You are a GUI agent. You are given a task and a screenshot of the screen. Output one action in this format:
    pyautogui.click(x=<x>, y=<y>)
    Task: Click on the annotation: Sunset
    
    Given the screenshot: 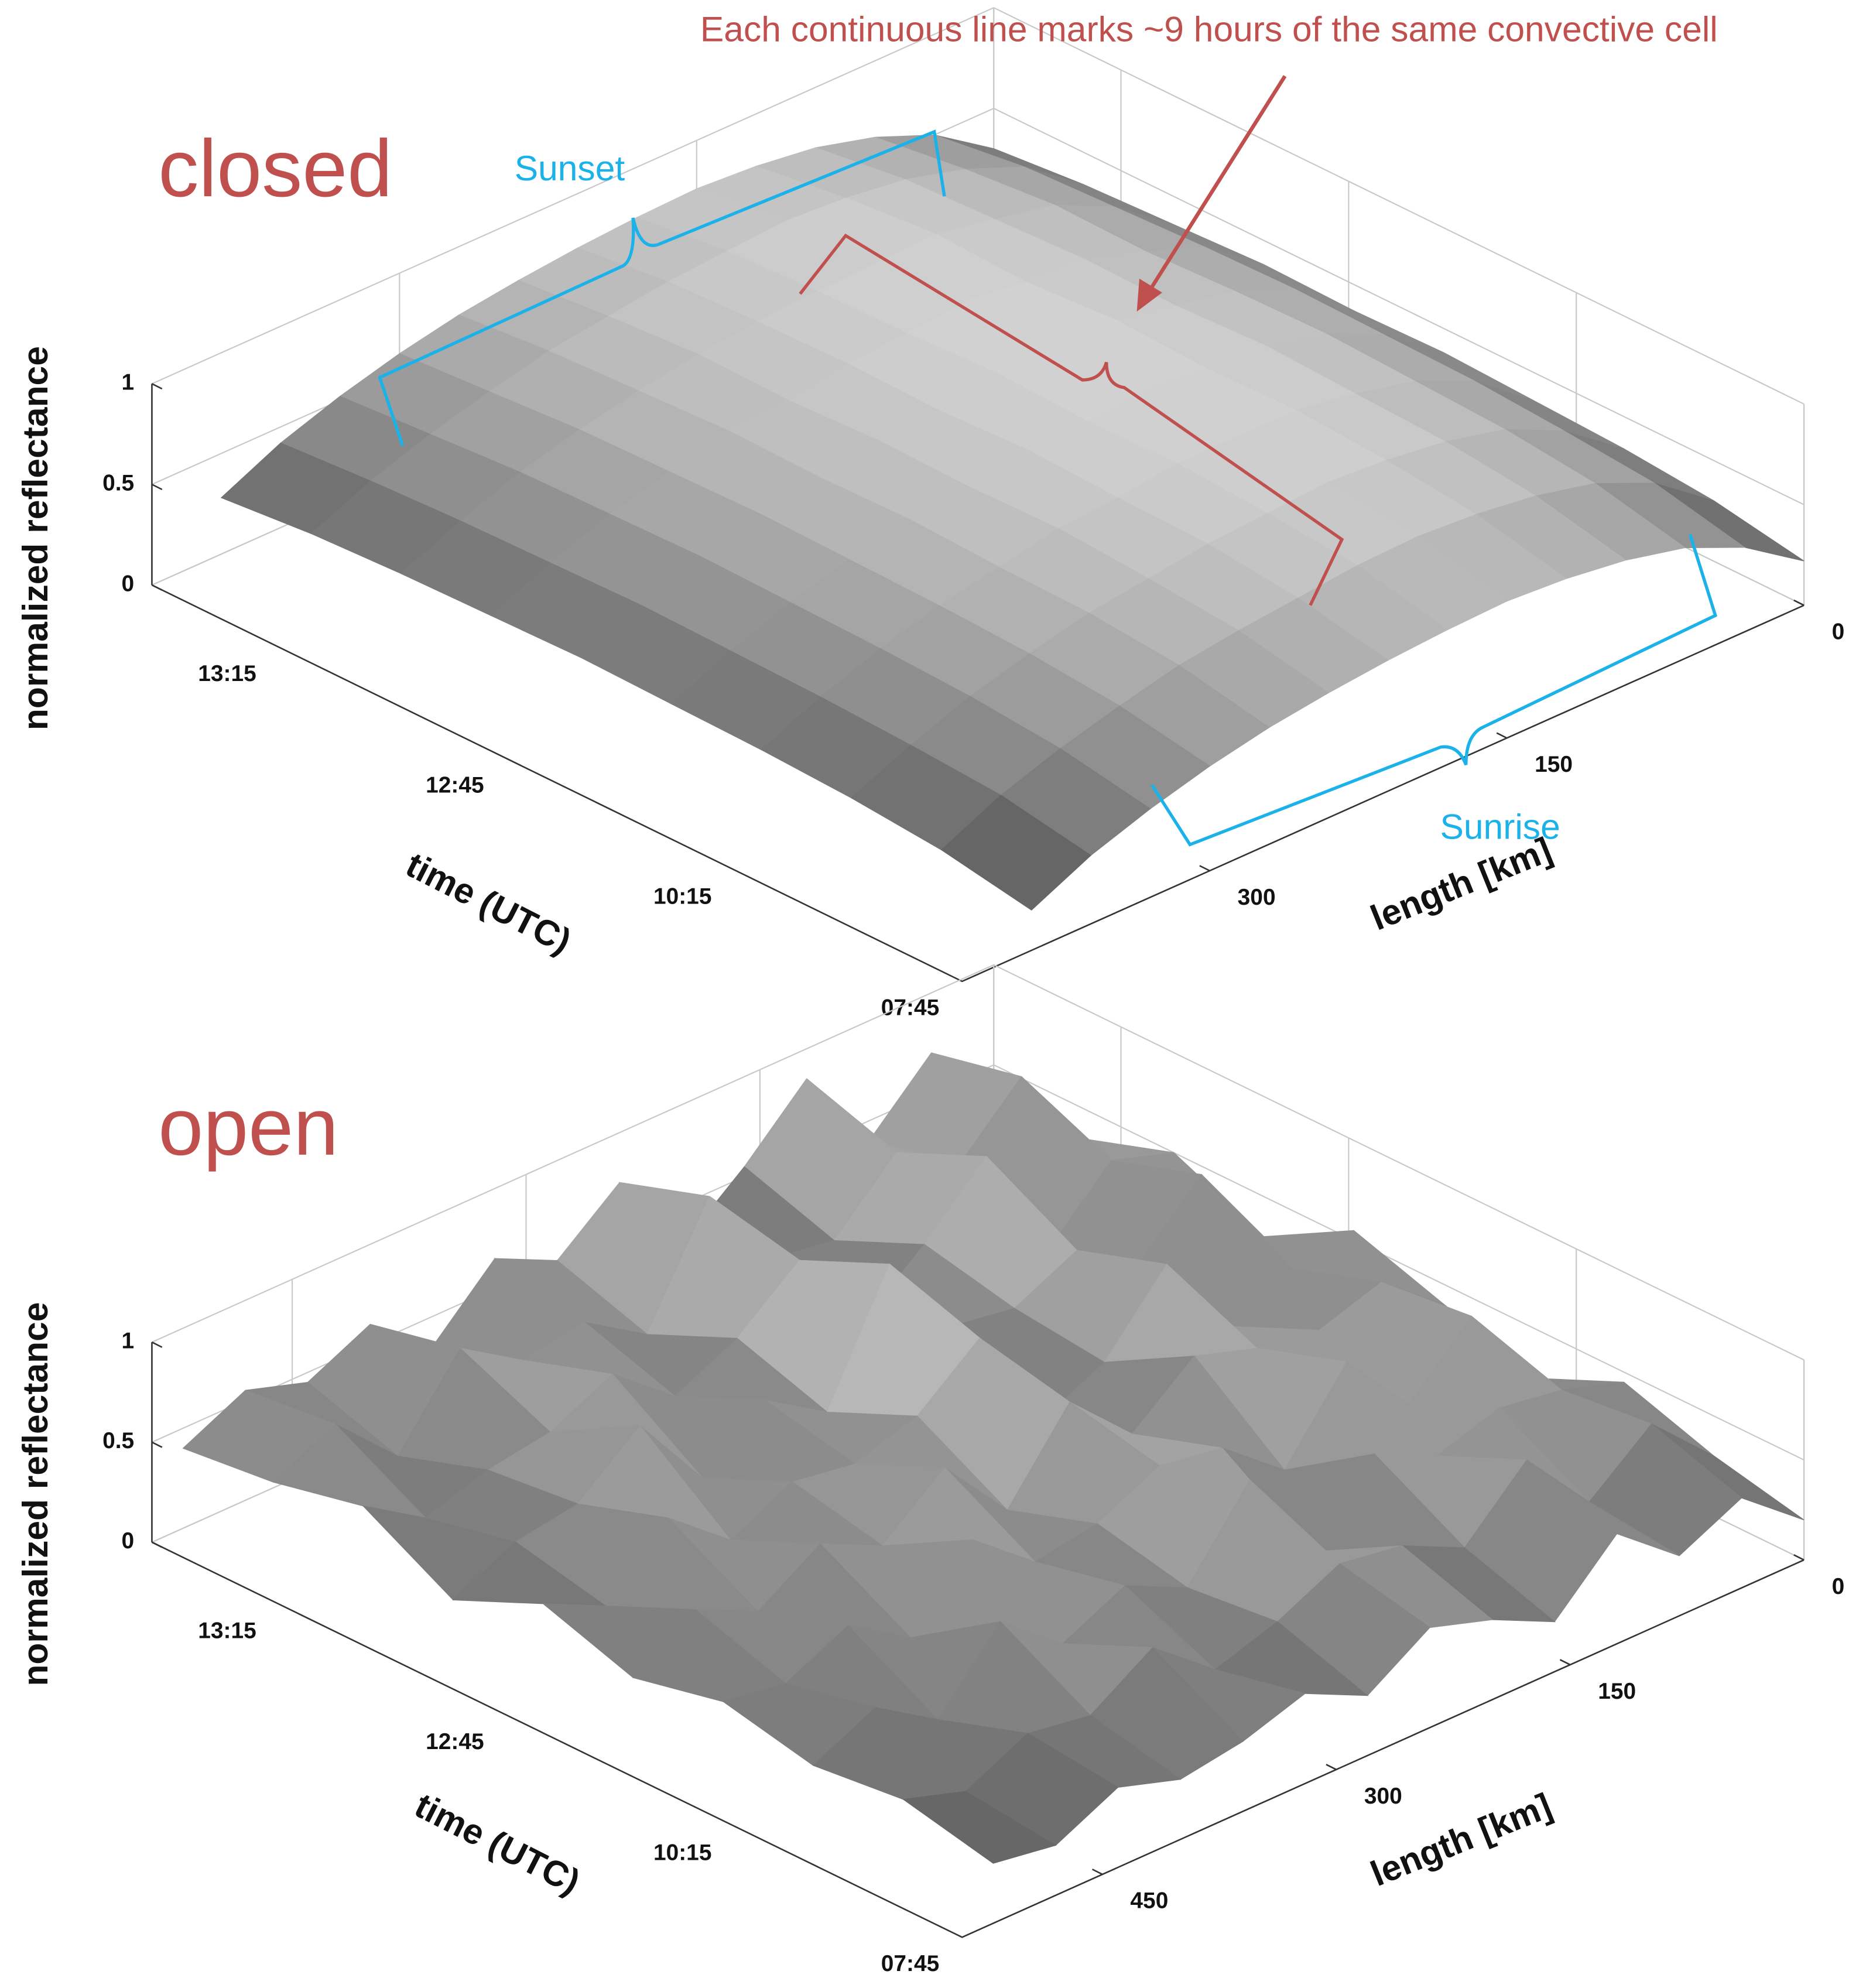 What is the action you would take?
    pyautogui.click(x=570, y=168)
    